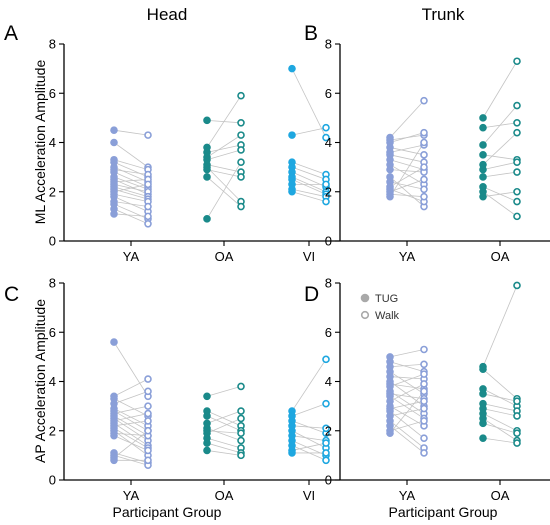 The height and width of the screenshot is (525, 550). I want to click on points-c-vi, so click(309, 410).